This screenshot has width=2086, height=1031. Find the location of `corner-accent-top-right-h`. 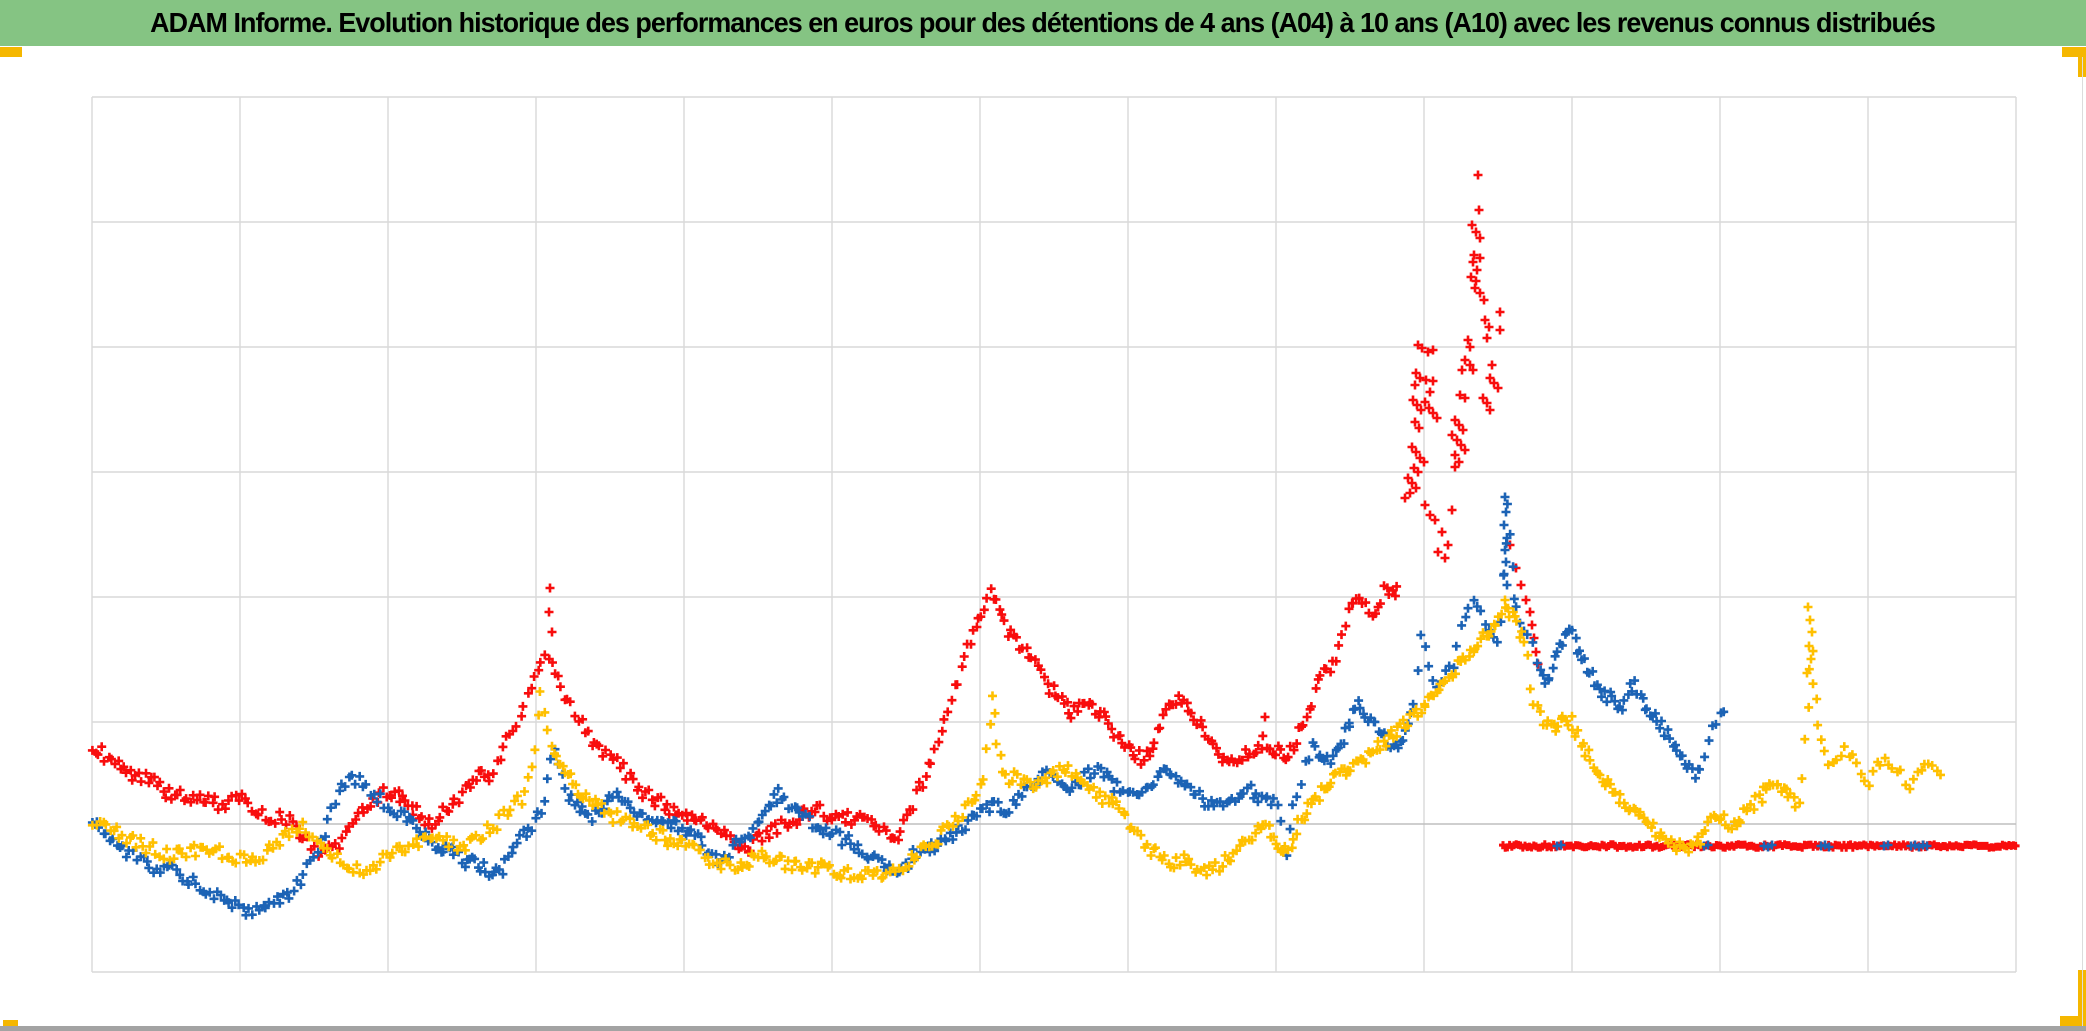

corner-accent-top-right-h is located at coordinates (2074, 52).